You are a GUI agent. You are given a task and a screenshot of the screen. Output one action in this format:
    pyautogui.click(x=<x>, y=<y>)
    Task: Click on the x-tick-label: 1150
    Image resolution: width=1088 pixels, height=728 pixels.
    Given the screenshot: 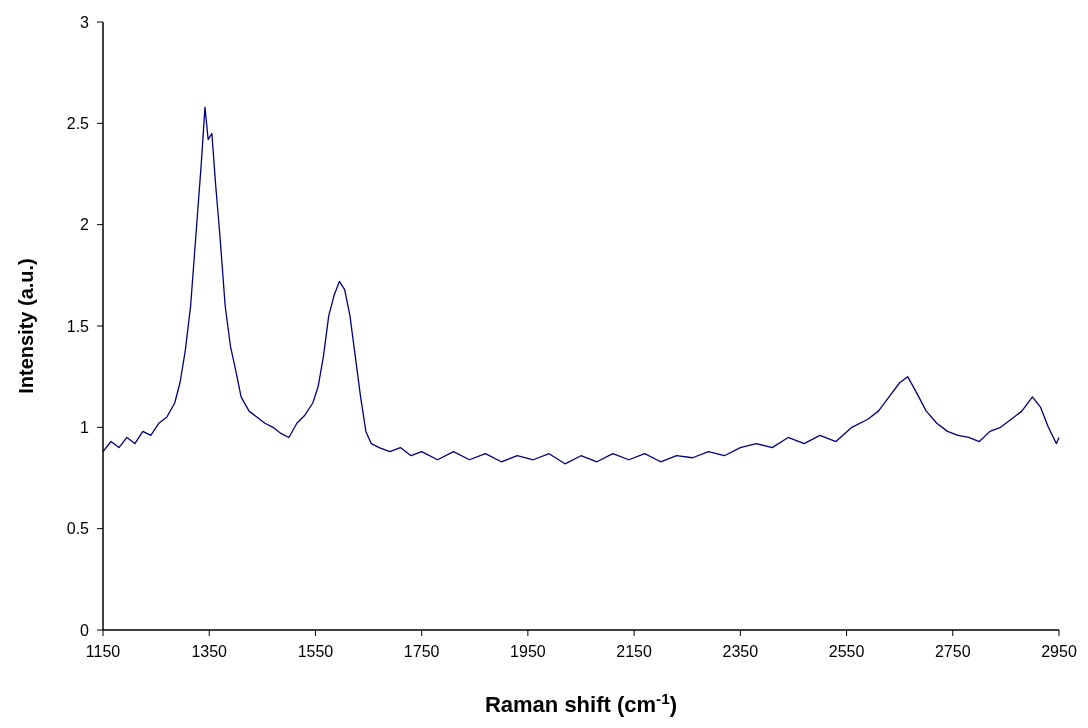 What is the action you would take?
    pyautogui.click(x=103, y=651)
    